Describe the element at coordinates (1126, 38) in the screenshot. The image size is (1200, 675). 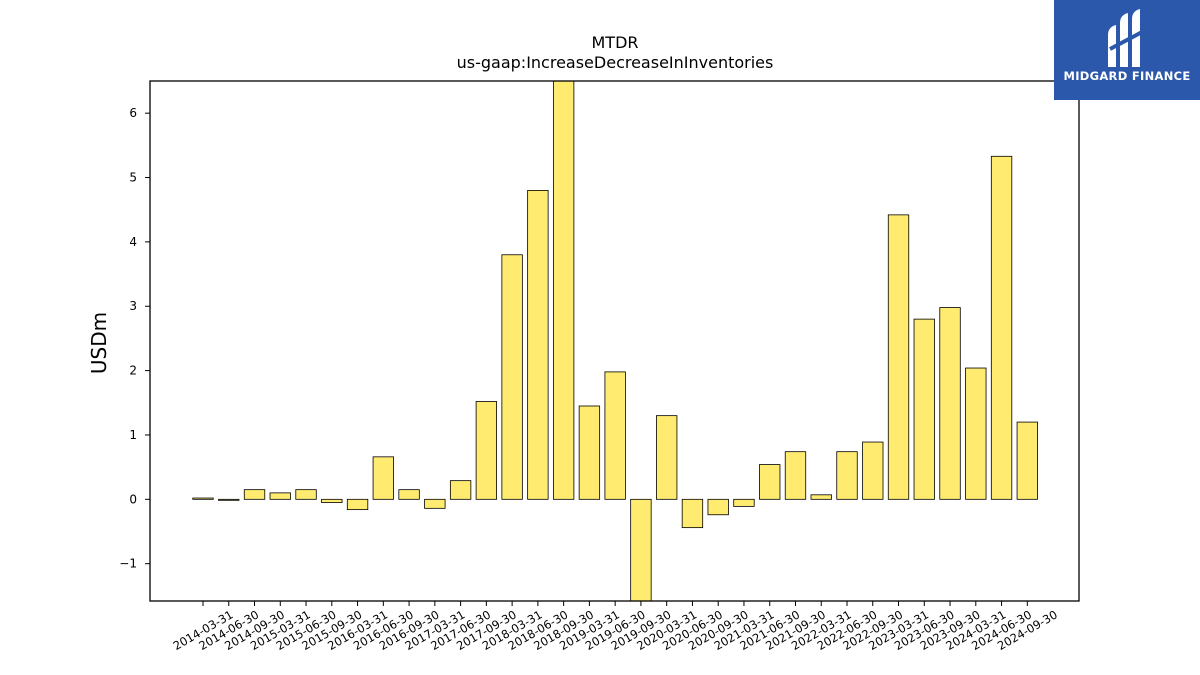
I see `logo-mark-icon` at that location.